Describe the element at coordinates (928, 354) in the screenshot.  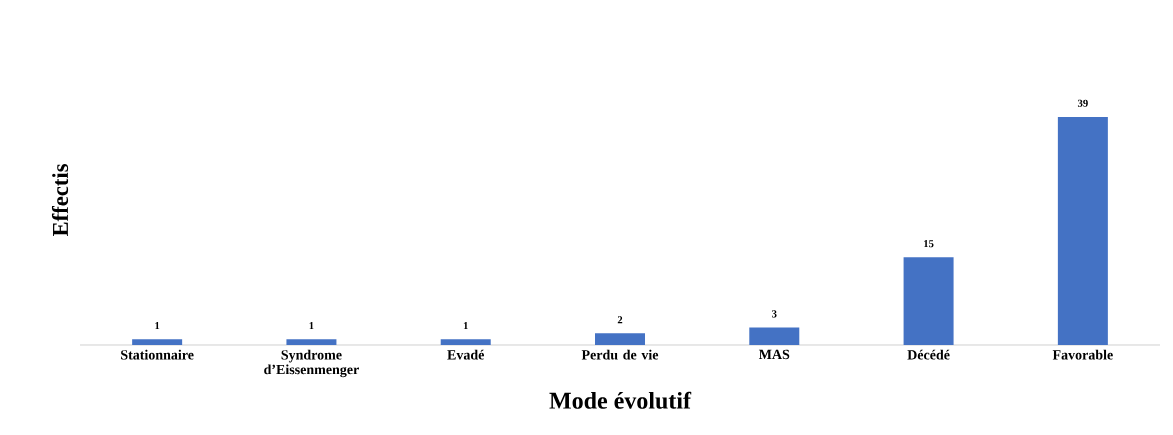
I see `x-tick-label: Décédé` at that location.